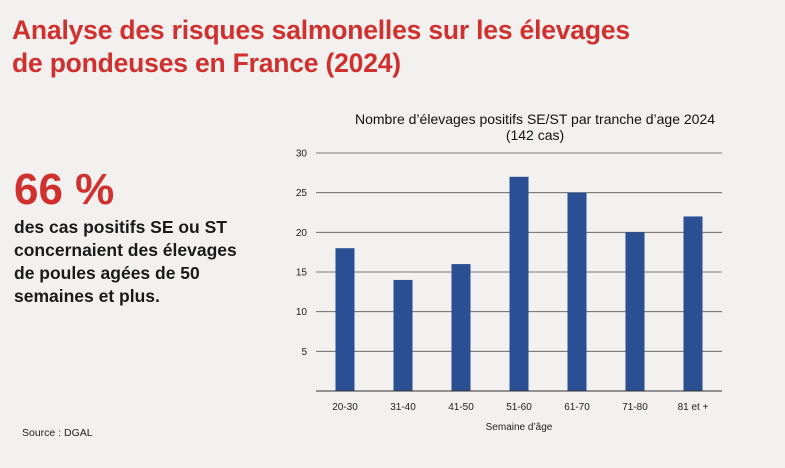 The height and width of the screenshot is (468, 785). Describe the element at coordinates (345, 407) in the screenshot. I see `x-tick-label: 20-30` at that location.